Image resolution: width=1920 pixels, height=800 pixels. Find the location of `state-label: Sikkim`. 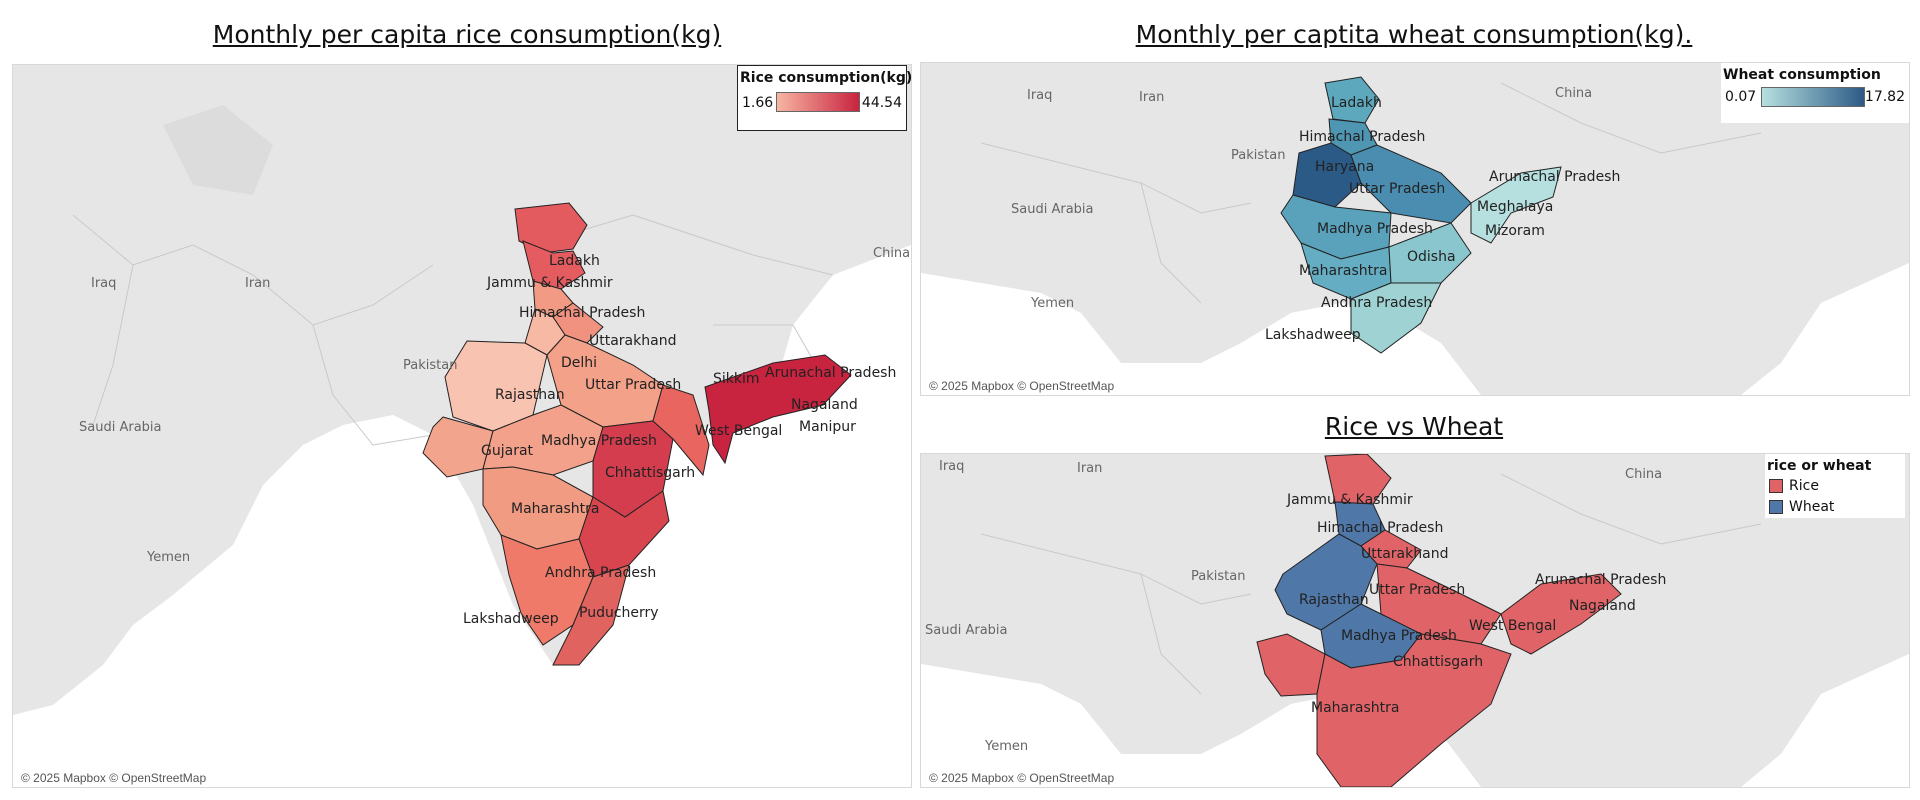

state-label: Sikkim is located at coordinates (736, 379).